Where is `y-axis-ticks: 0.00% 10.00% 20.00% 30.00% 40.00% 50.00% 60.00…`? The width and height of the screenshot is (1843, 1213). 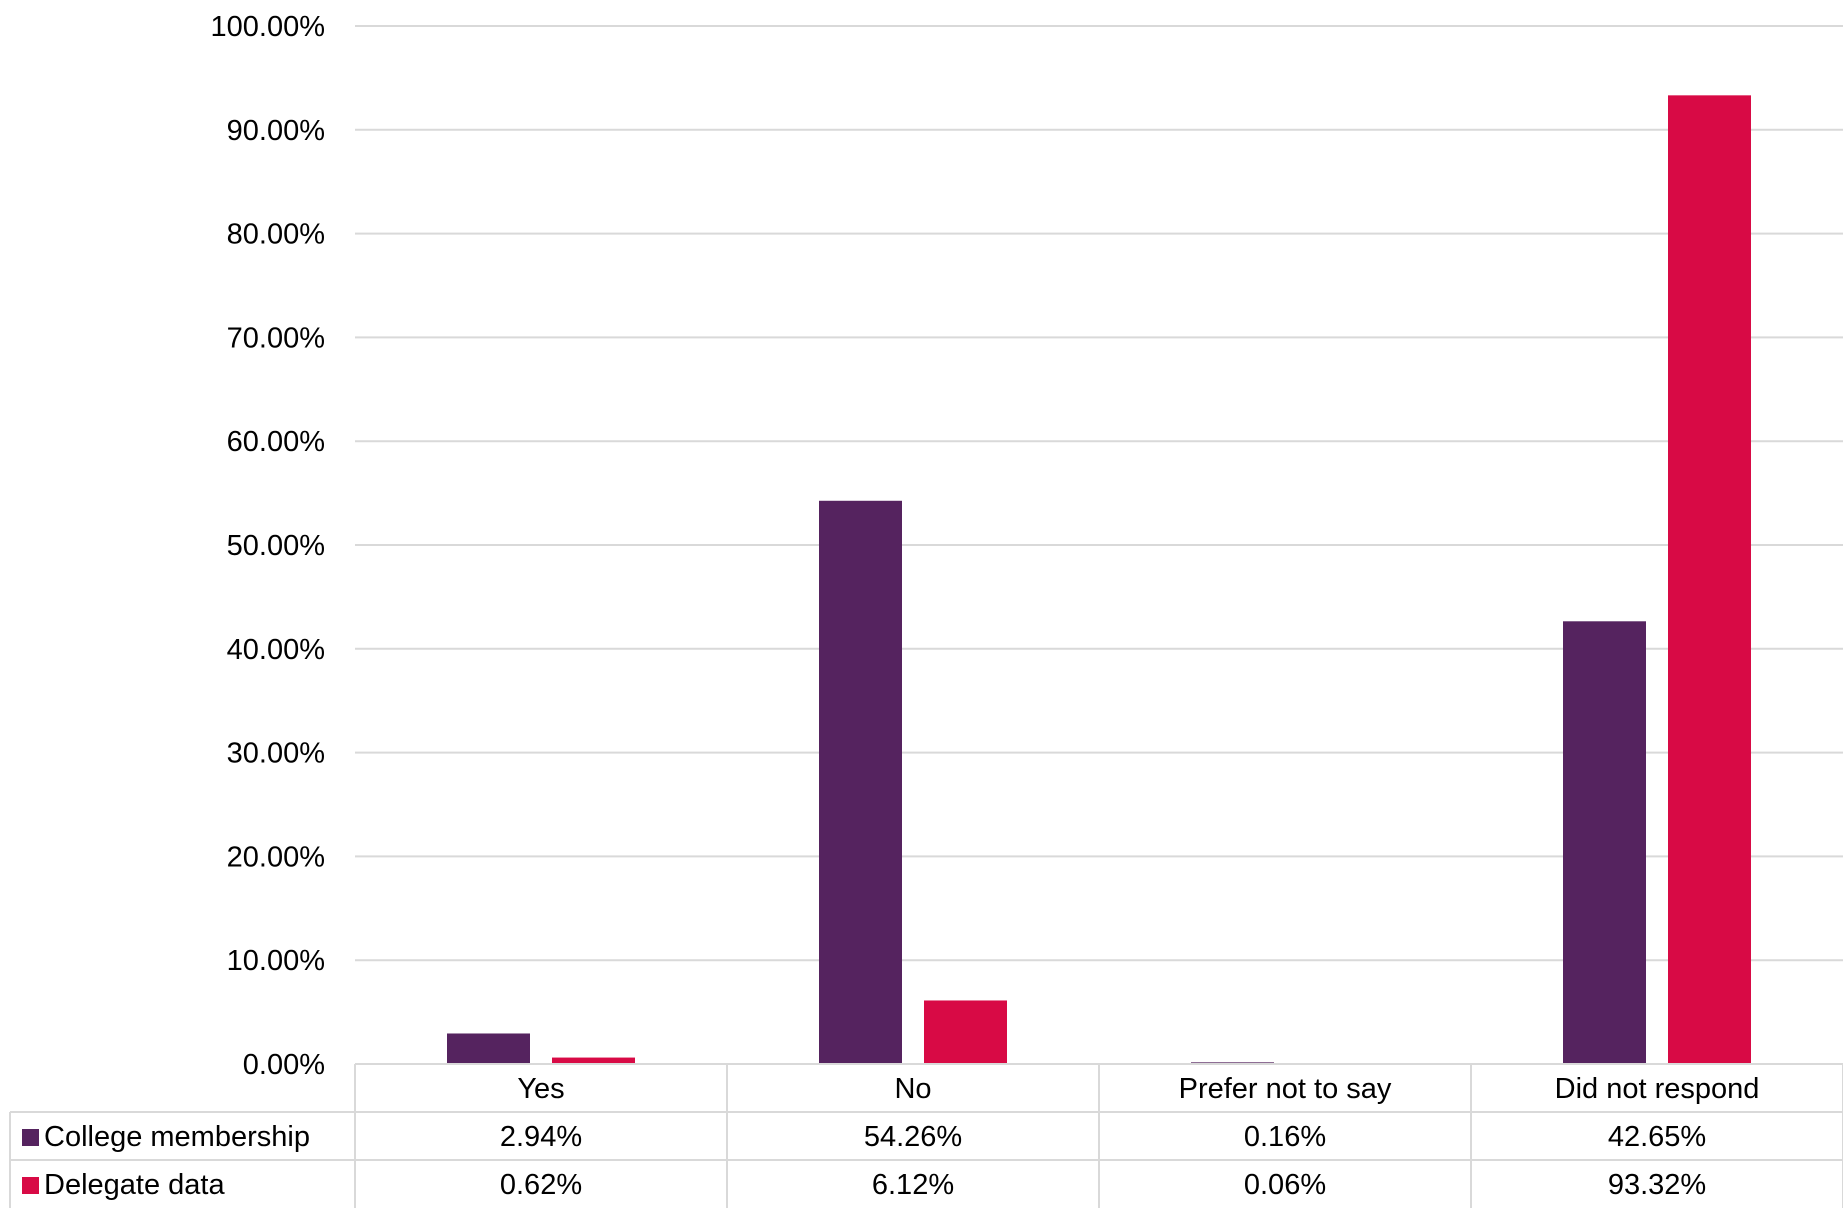 y-axis-ticks: 0.00% 10.00% 20.00% 30.00% 40.00% 50.00% 60.00… is located at coordinates (268, 546).